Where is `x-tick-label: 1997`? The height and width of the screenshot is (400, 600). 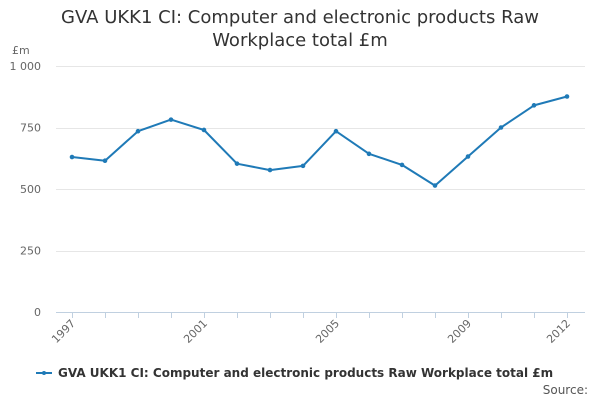 x-tick-label: 1997 is located at coordinates (63, 331).